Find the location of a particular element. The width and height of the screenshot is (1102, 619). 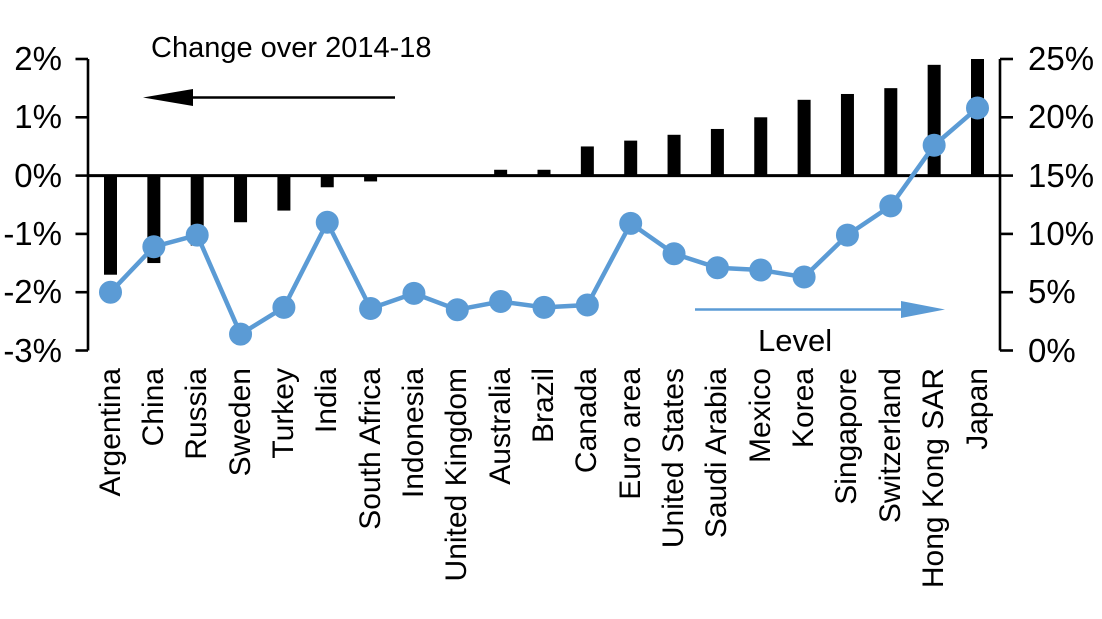

bar-india is located at coordinates (327, 181).